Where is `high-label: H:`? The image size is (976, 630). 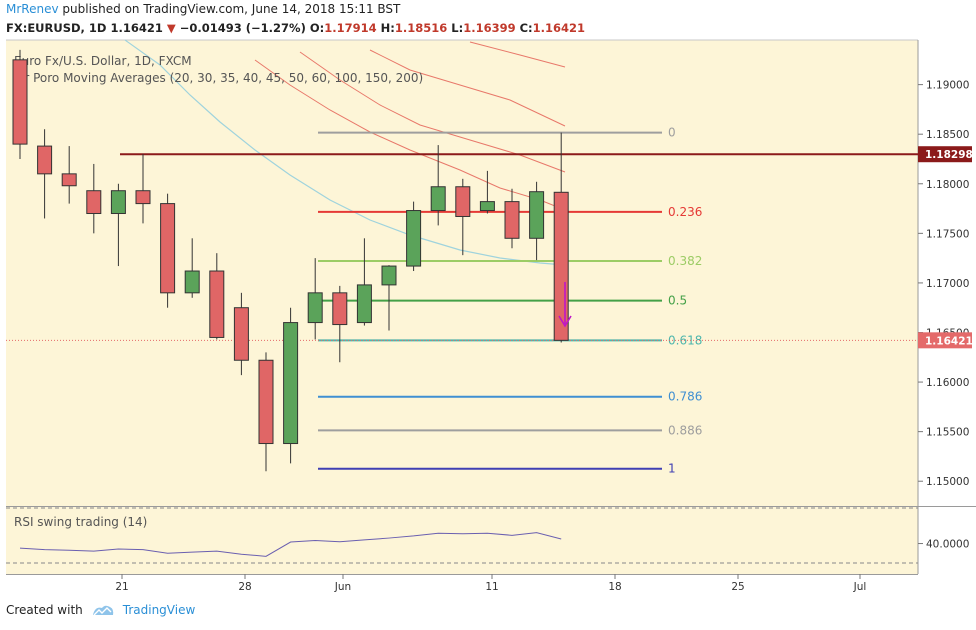 high-label: H: is located at coordinates (387, 28).